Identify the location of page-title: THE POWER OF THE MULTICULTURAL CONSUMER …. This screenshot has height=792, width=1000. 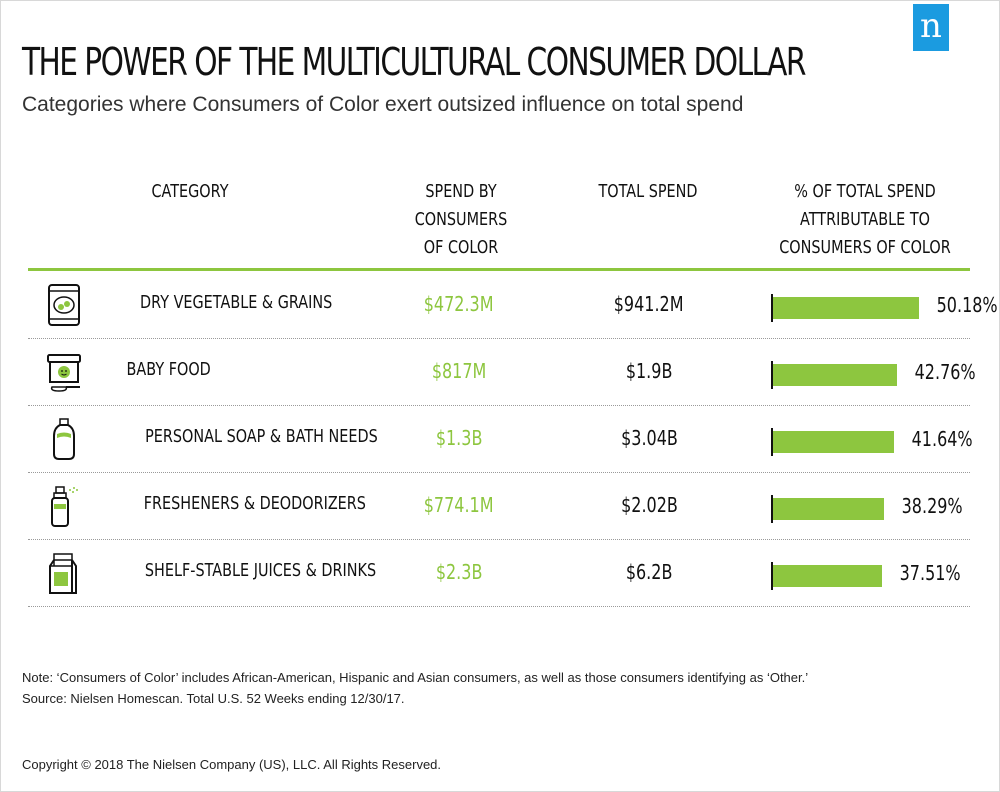
(414, 62).